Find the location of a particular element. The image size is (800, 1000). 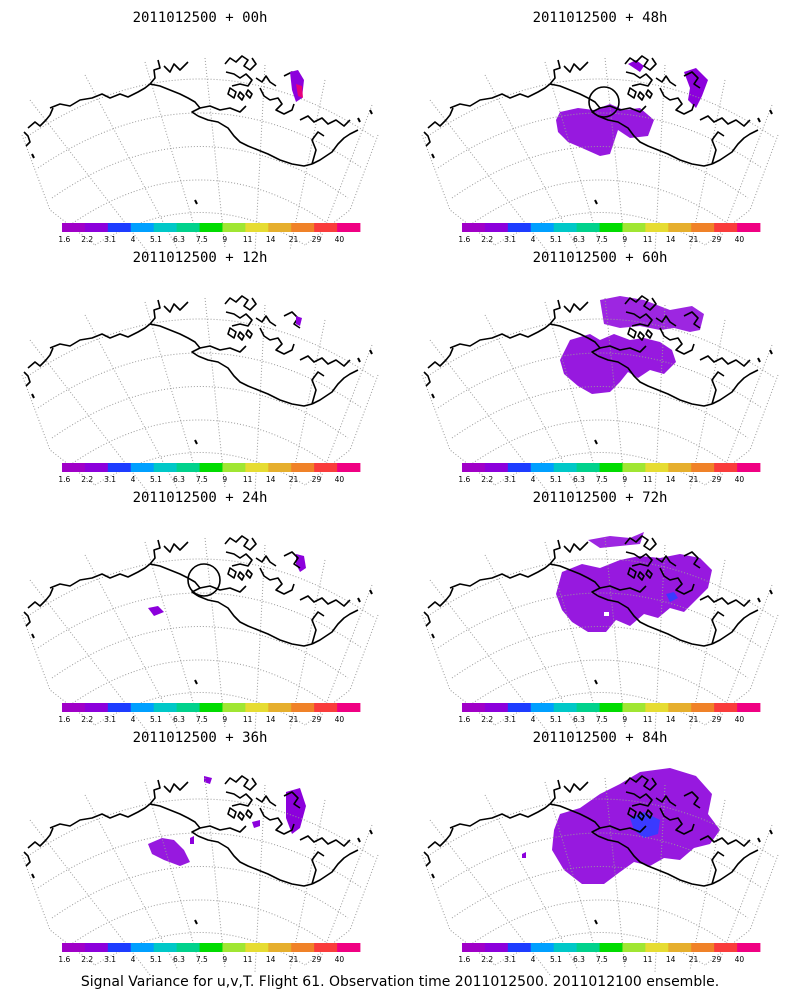

map-panel-36h: 2011012500 + 36h is located at coordinates (200, 852).